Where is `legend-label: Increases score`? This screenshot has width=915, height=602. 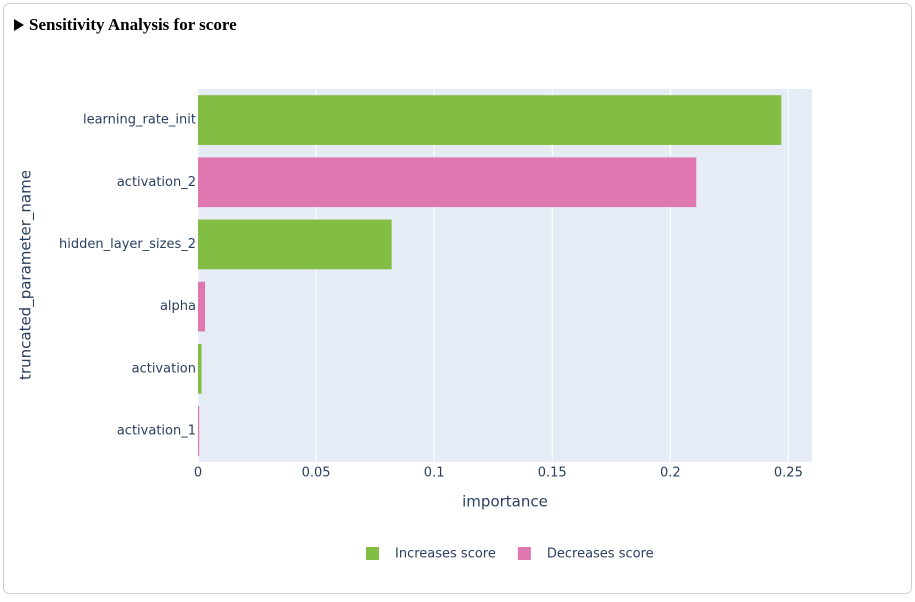 legend-label: Increases score is located at coordinates (445, 554).